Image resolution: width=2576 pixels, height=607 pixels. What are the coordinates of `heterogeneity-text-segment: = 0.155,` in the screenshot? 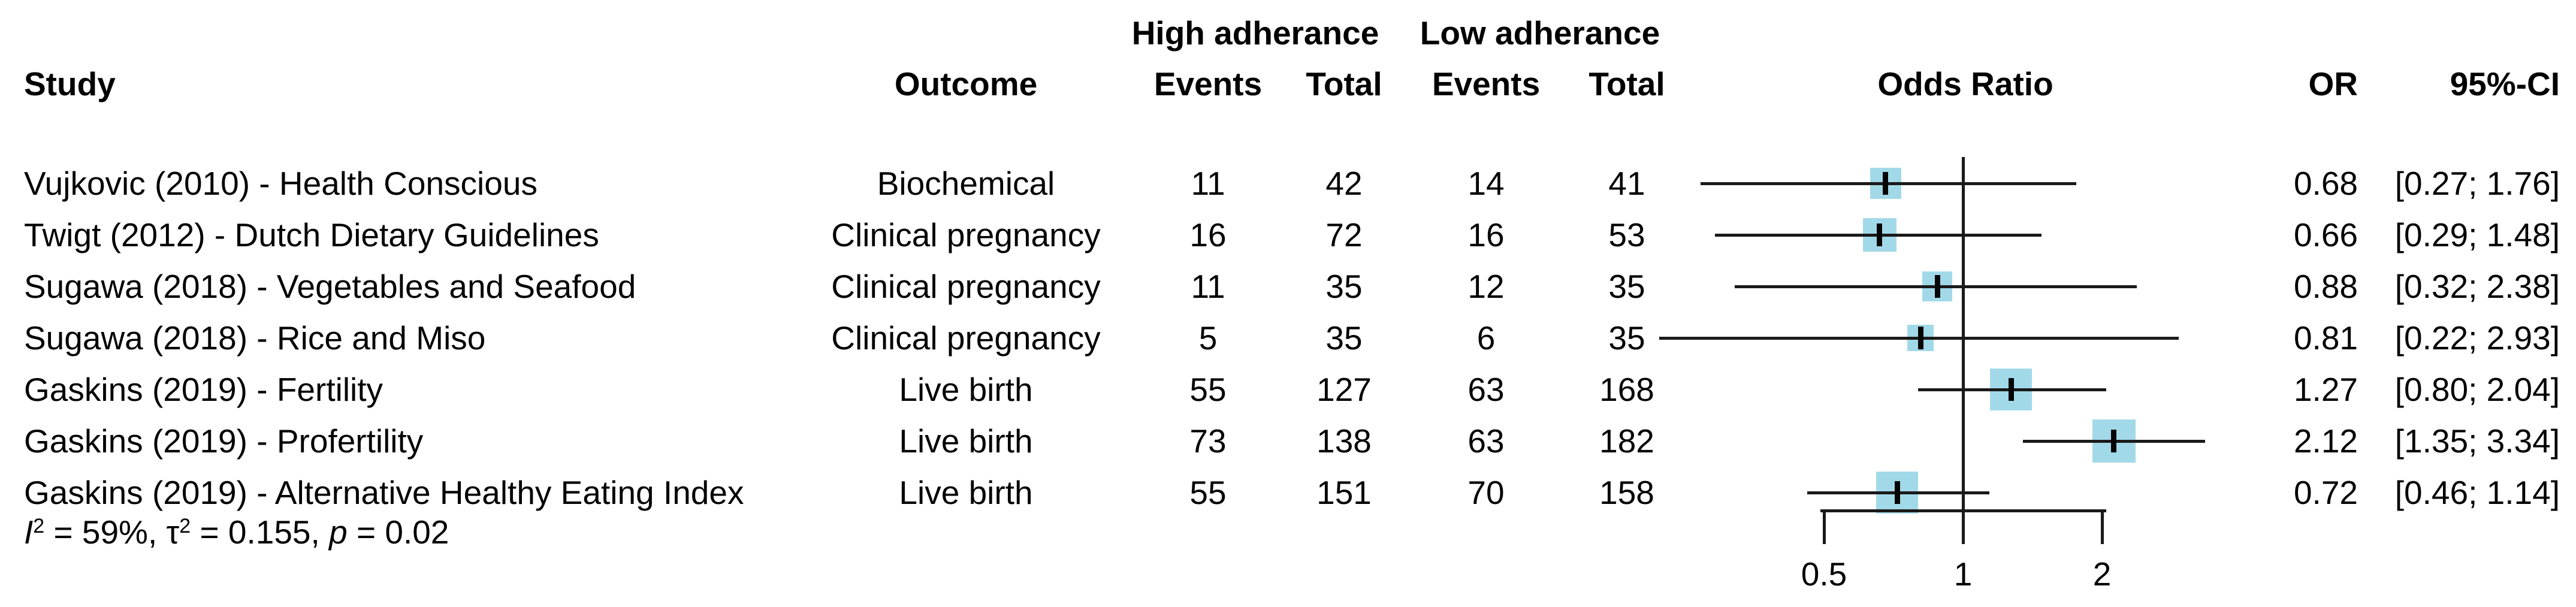 It's located at (260, 532).